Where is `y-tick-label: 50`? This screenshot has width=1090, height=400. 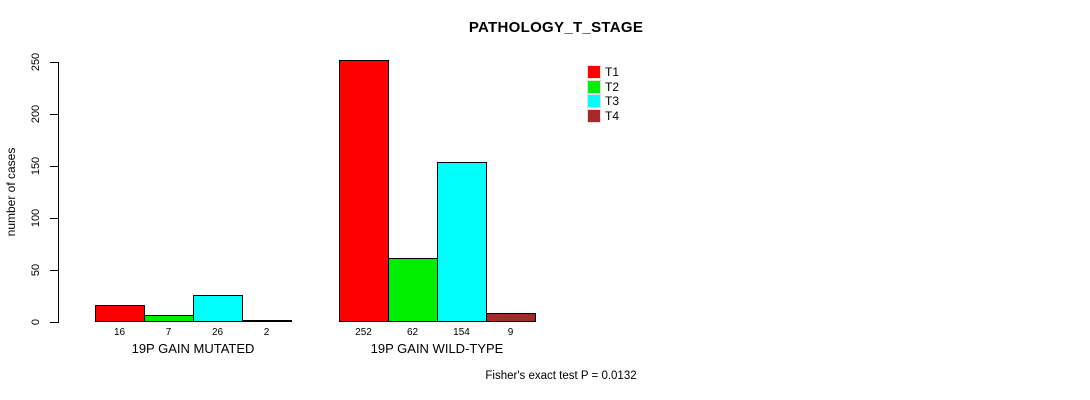 y-tick-label: 50 is located at coordinates (36, 270).